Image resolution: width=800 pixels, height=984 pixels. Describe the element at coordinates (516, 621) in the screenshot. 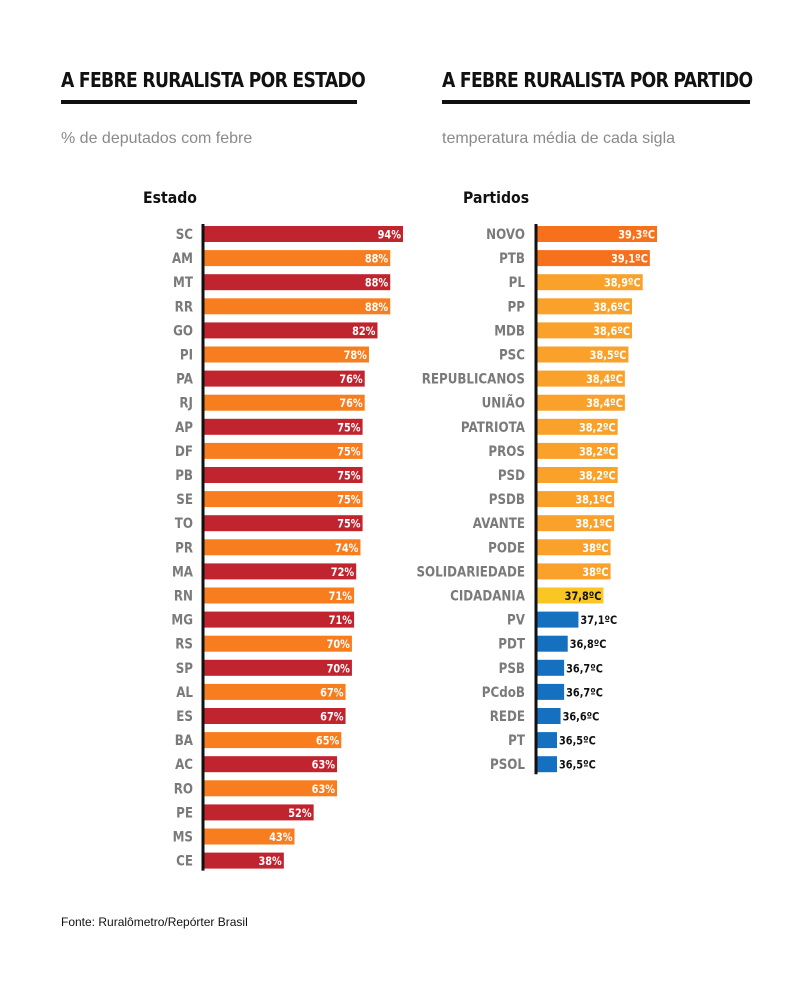

I see `party-category-label: PV` at that location.